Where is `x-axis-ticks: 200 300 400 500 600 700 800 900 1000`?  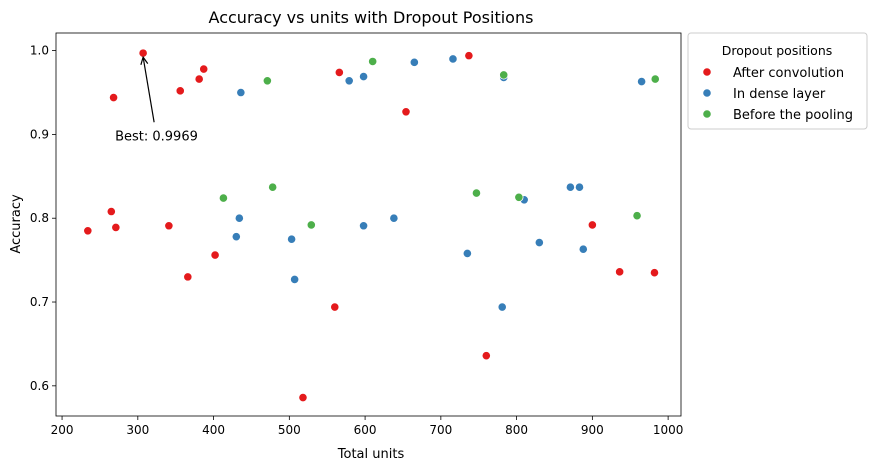 x-axis-ticks: 200 300 400 500 600 700 800 900 1000 is located at coordinates (367, 426).